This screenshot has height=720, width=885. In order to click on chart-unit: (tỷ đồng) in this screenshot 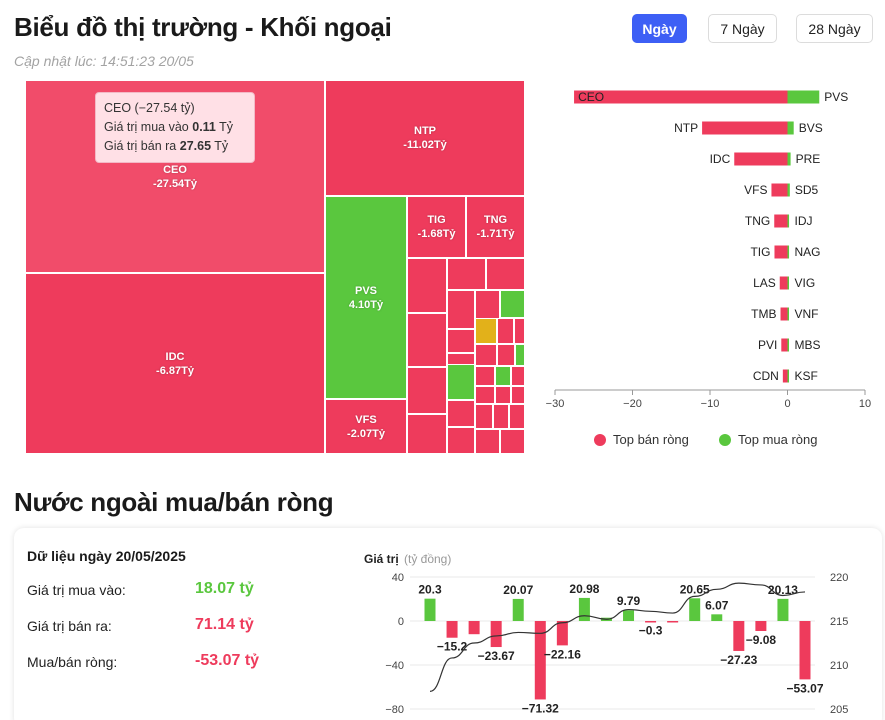, I will do `click(427, 559)`.